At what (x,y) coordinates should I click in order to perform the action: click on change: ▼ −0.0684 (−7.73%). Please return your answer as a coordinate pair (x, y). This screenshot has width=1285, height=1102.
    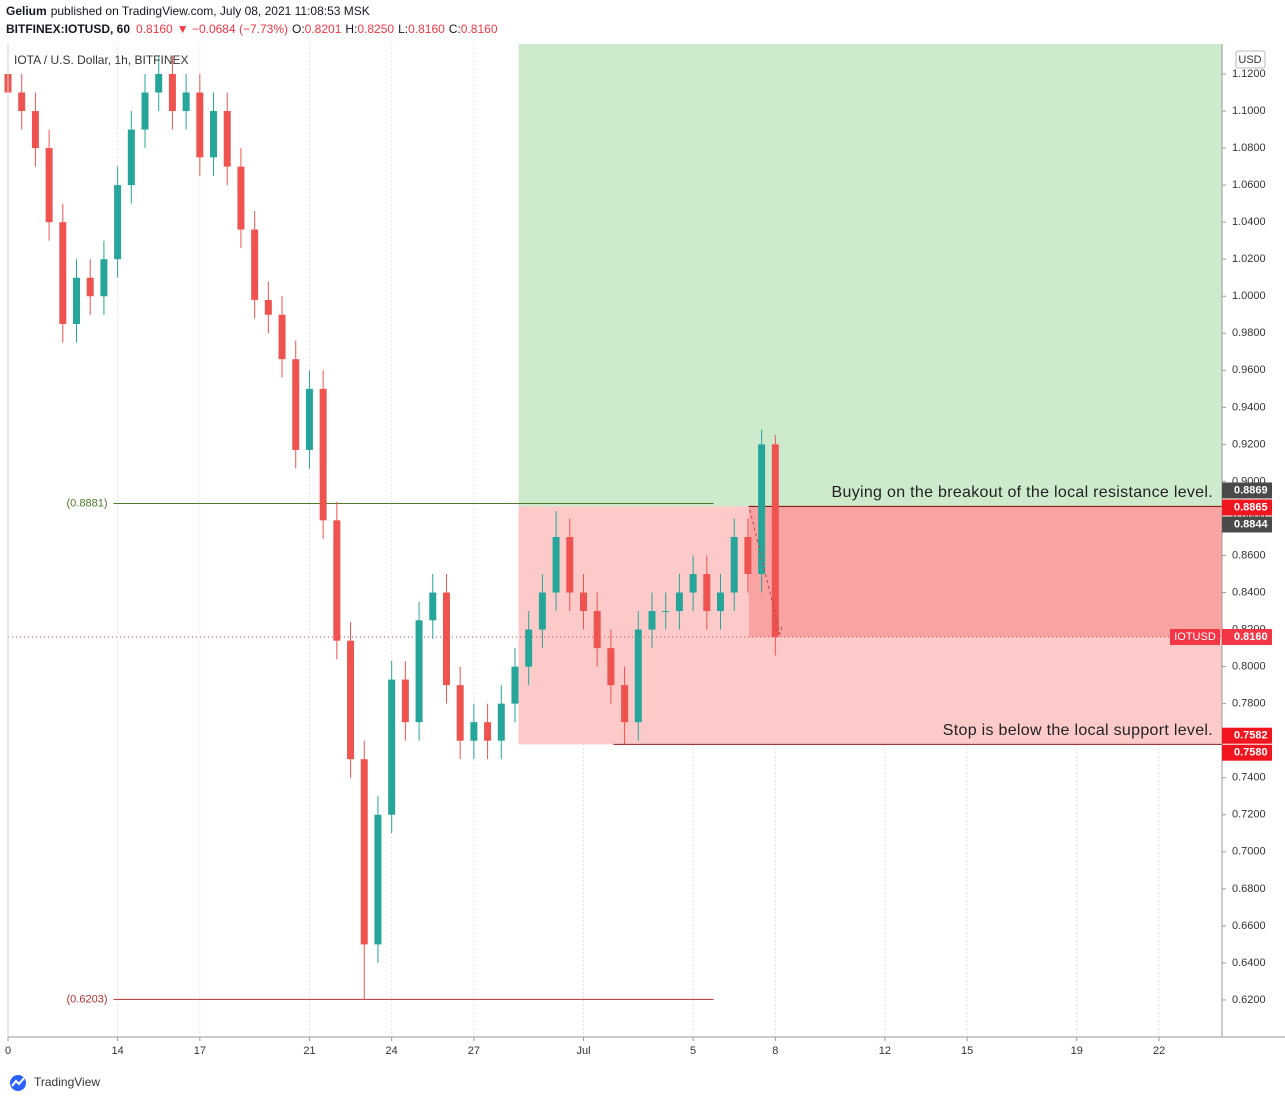
    Looking at the image, I should click on (232, 29).